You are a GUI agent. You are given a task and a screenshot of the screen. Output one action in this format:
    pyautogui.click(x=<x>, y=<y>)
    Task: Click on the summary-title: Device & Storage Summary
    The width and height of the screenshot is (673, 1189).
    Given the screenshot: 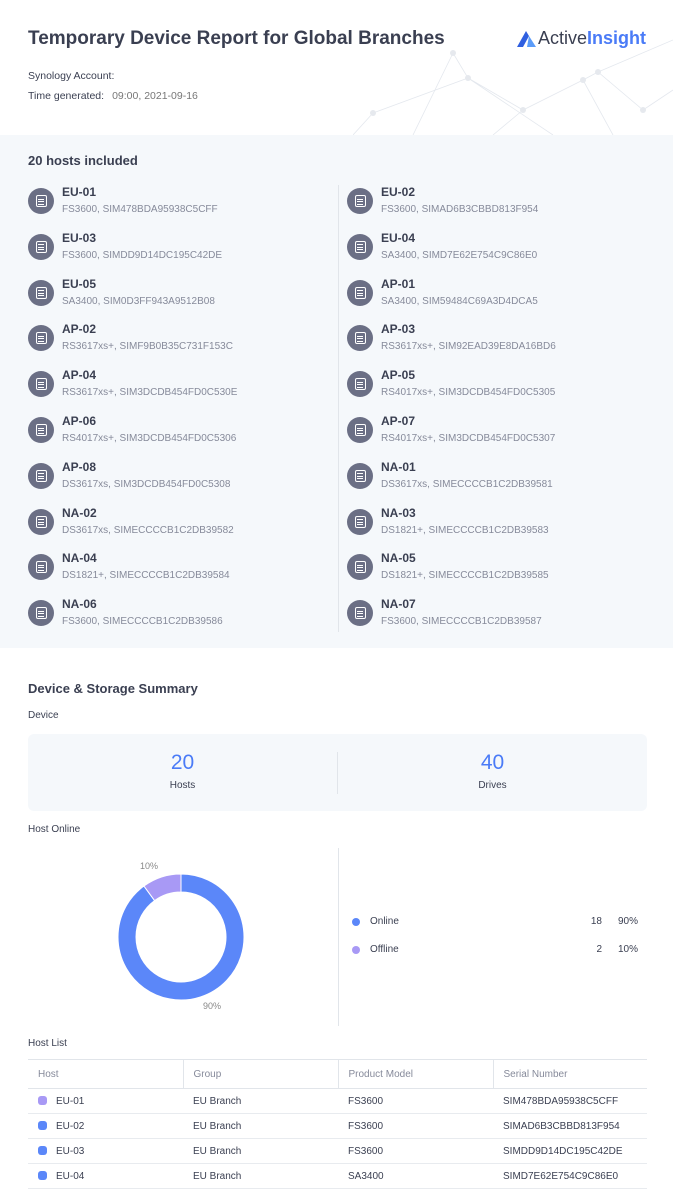 What is the action you would take?
    pyautogui.click(x=113, y=688)
    